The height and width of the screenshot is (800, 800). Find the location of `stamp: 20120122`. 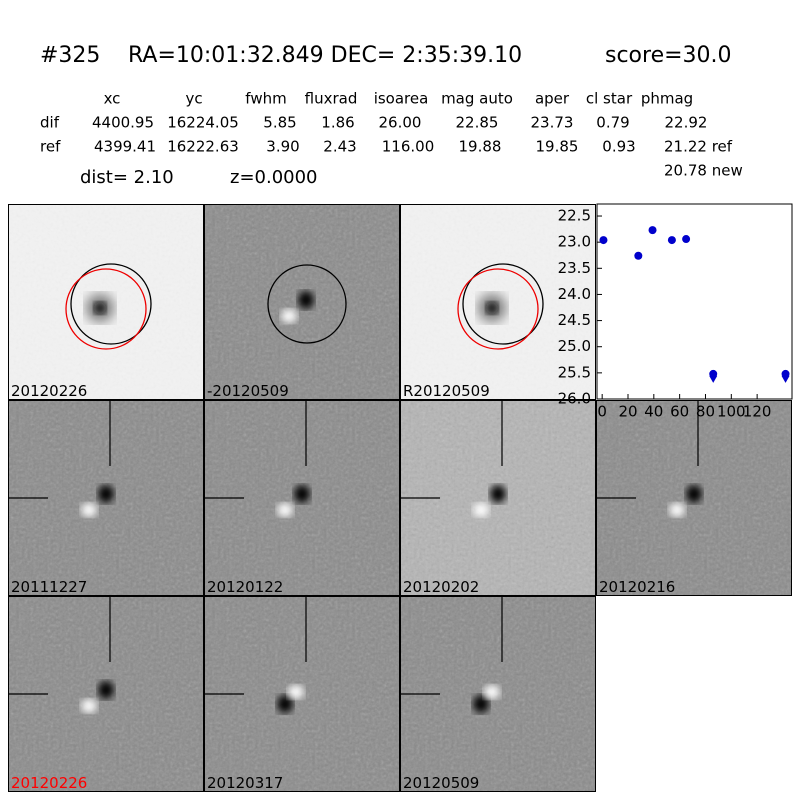

stamp: 20120122 is located at coordinates (302, 498).